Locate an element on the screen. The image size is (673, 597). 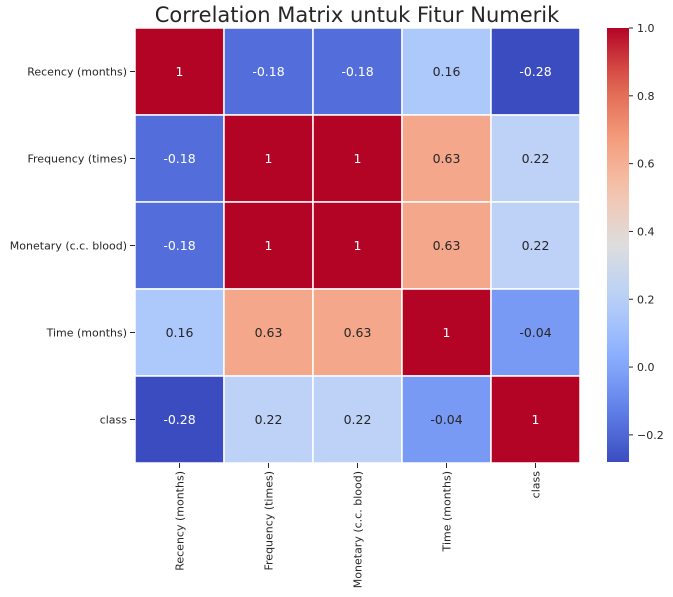
colorbar: −0.2 0.0 0.2 0.4 0.6 0.8 1.0 is located at coordinates (635, 242).